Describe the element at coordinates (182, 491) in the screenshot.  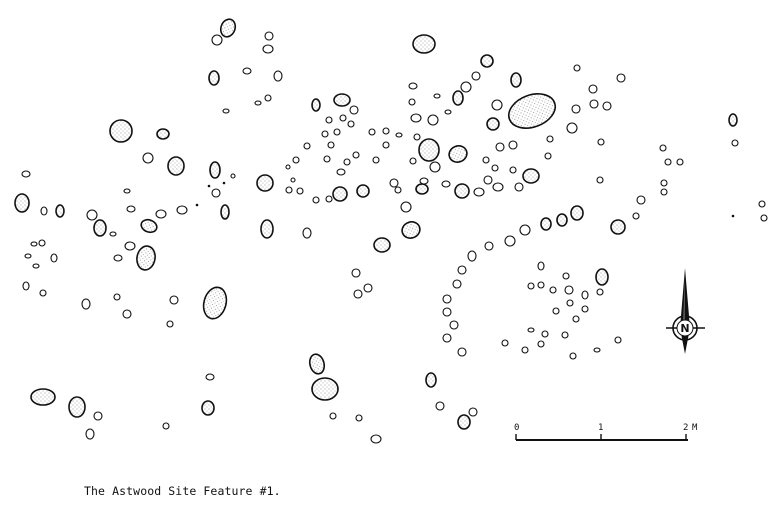
I see `figure-caption: The Astwood Site Feature #1.` at that location.